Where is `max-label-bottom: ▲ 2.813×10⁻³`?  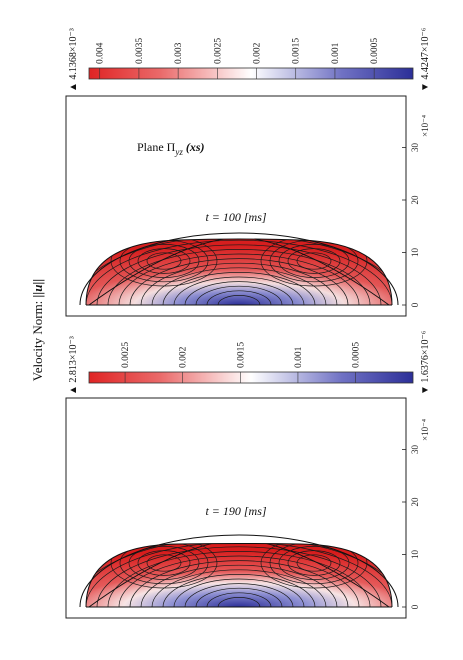
max-label-bottom: ▲ 2.813×10⁻³ is located at coordinates (73, 365).